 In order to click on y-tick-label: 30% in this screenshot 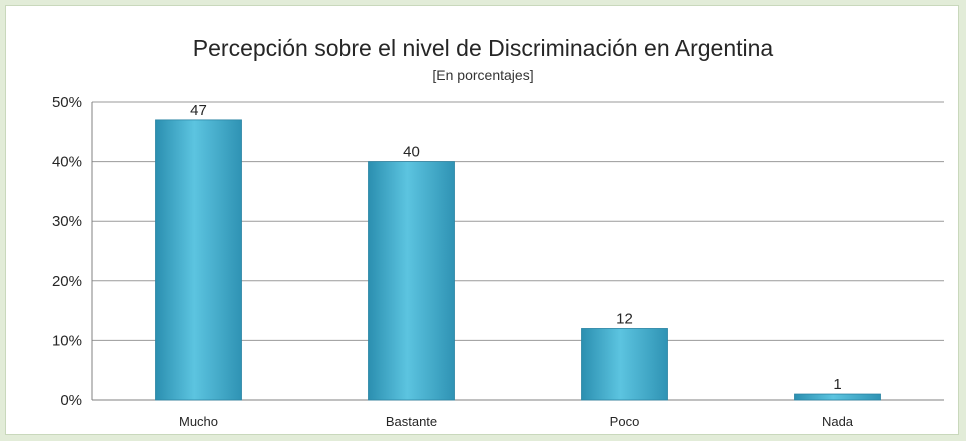, I will do `click(67, 221)`.